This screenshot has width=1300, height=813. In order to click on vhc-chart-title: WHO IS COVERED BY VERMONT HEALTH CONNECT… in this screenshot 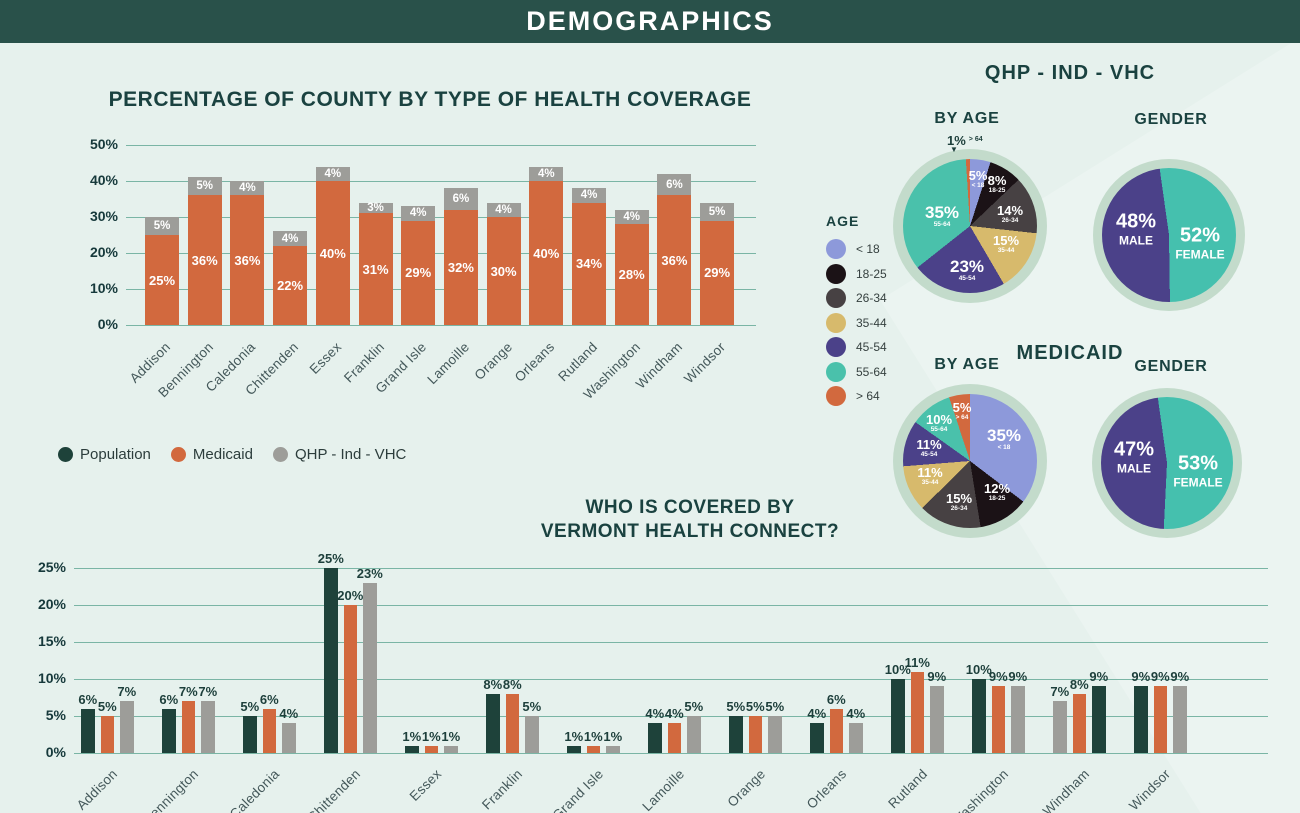, I will do `click(690, 520)`.